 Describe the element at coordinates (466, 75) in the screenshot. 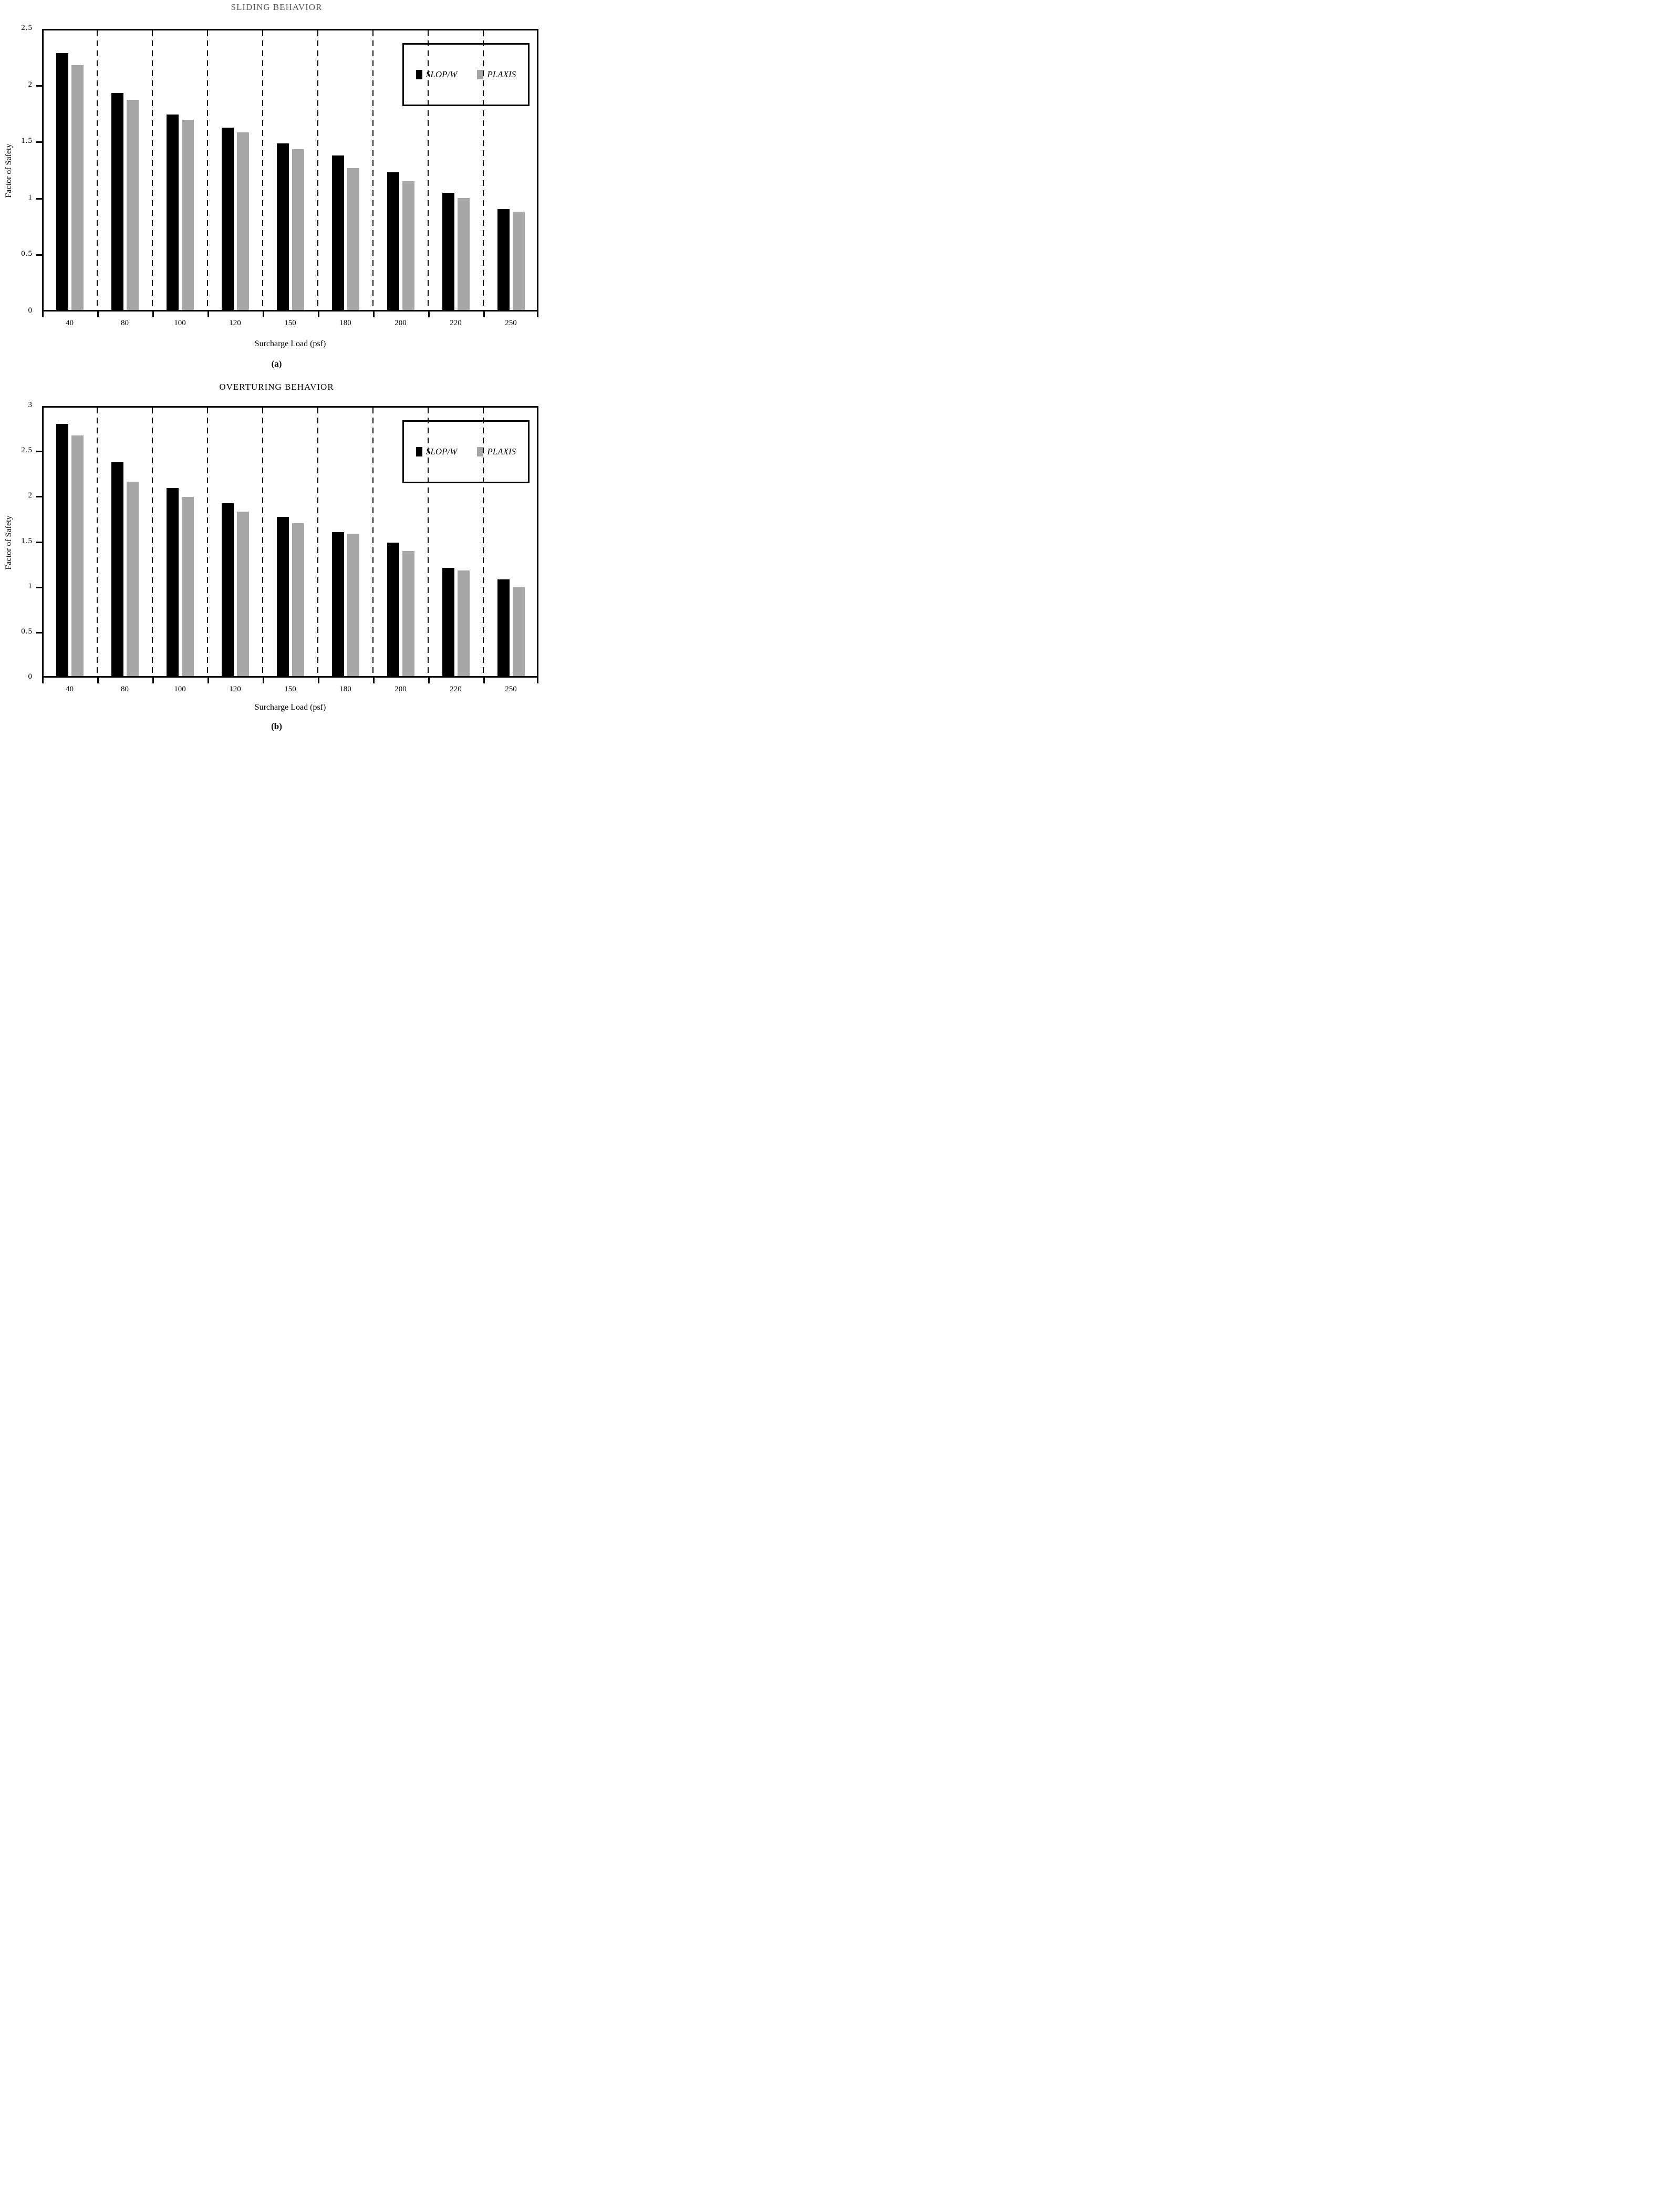

I see `chart-a-legend: SLOP/W PLAXIS` at that location.